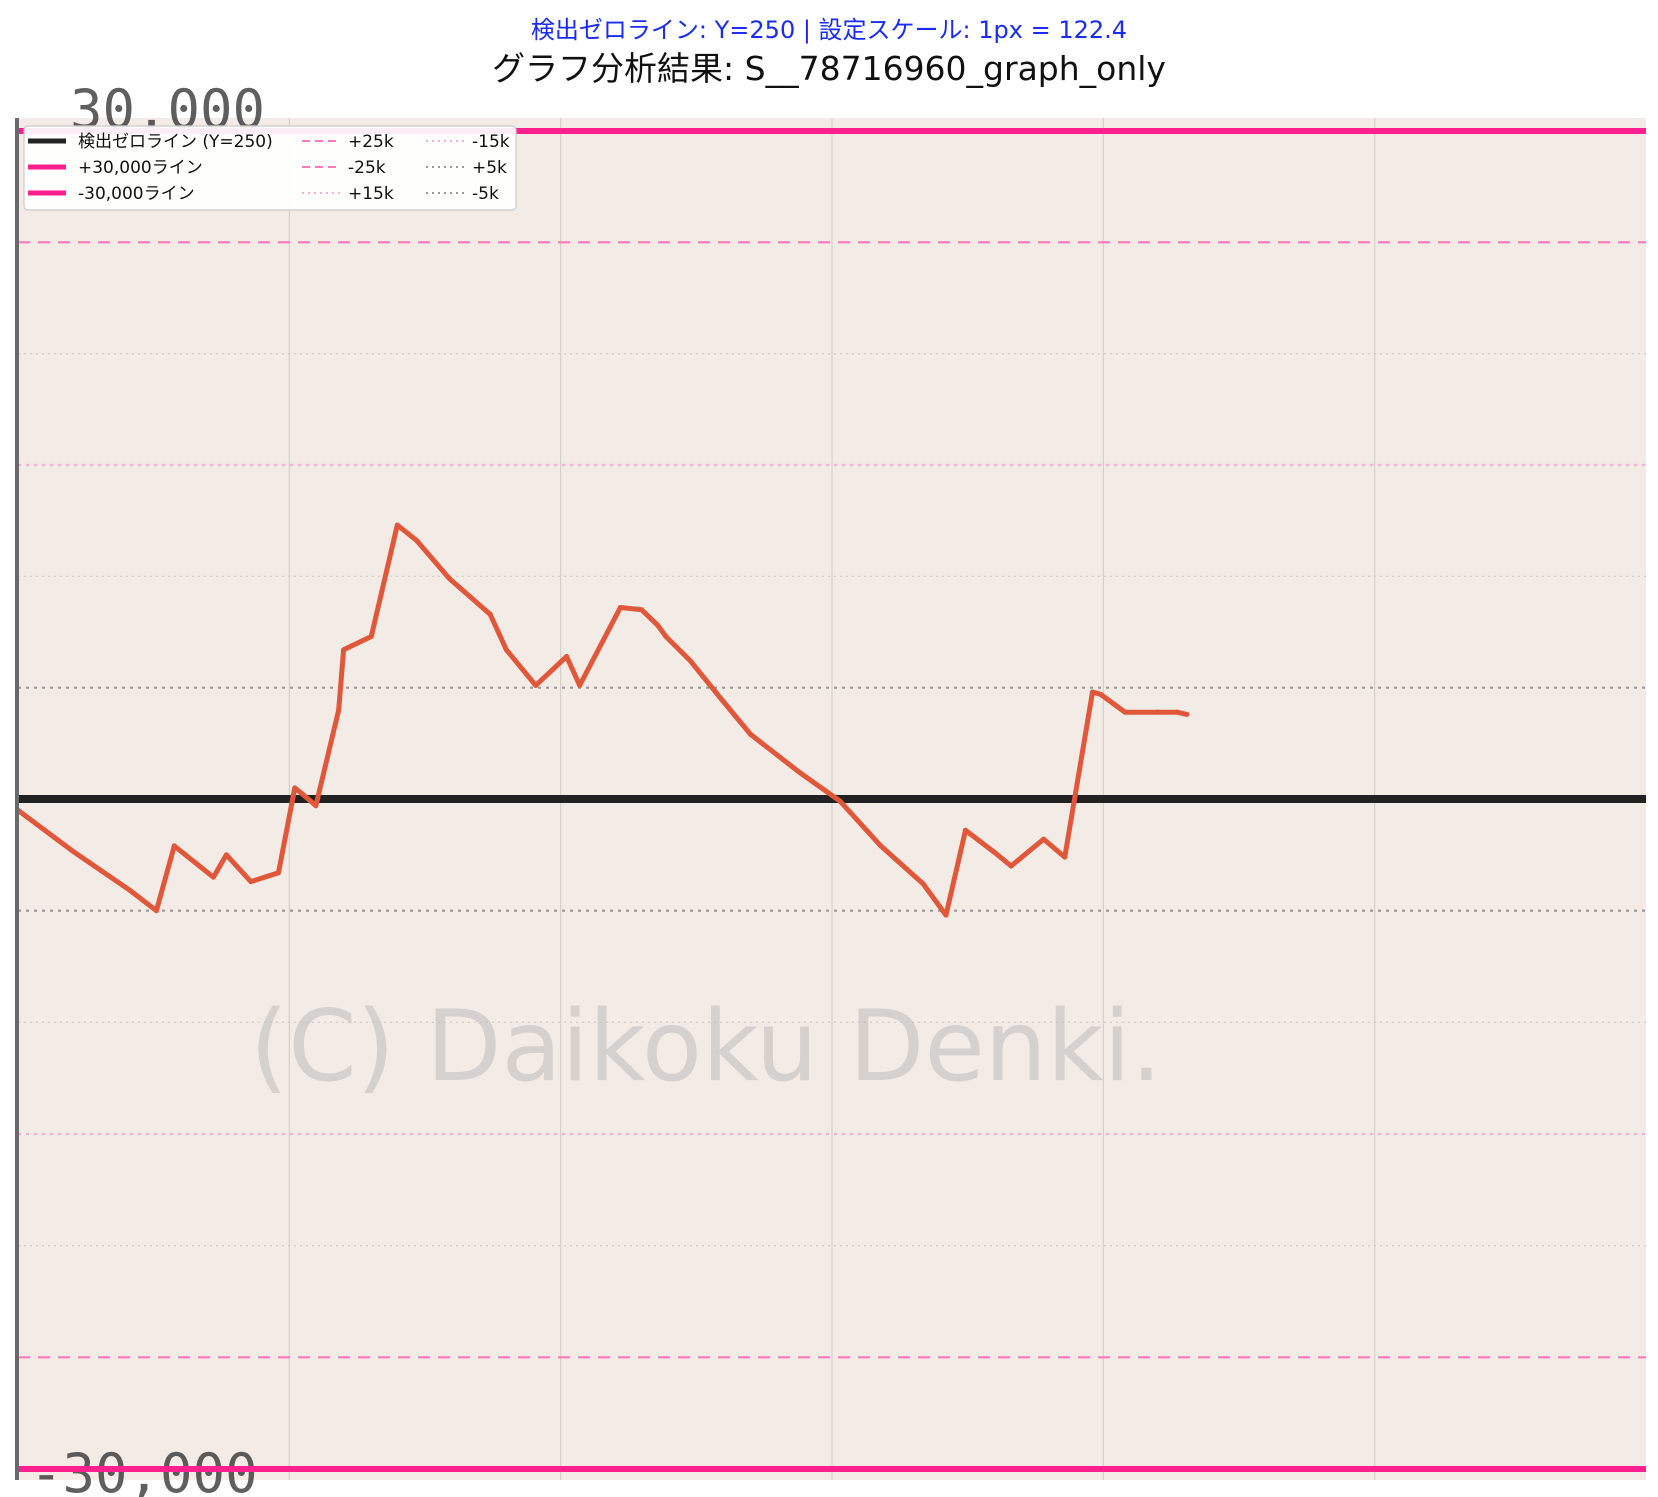 This screenshot has height=1497, width=1658. I want to click on legend-label-5: +15k, so click(371, 194).